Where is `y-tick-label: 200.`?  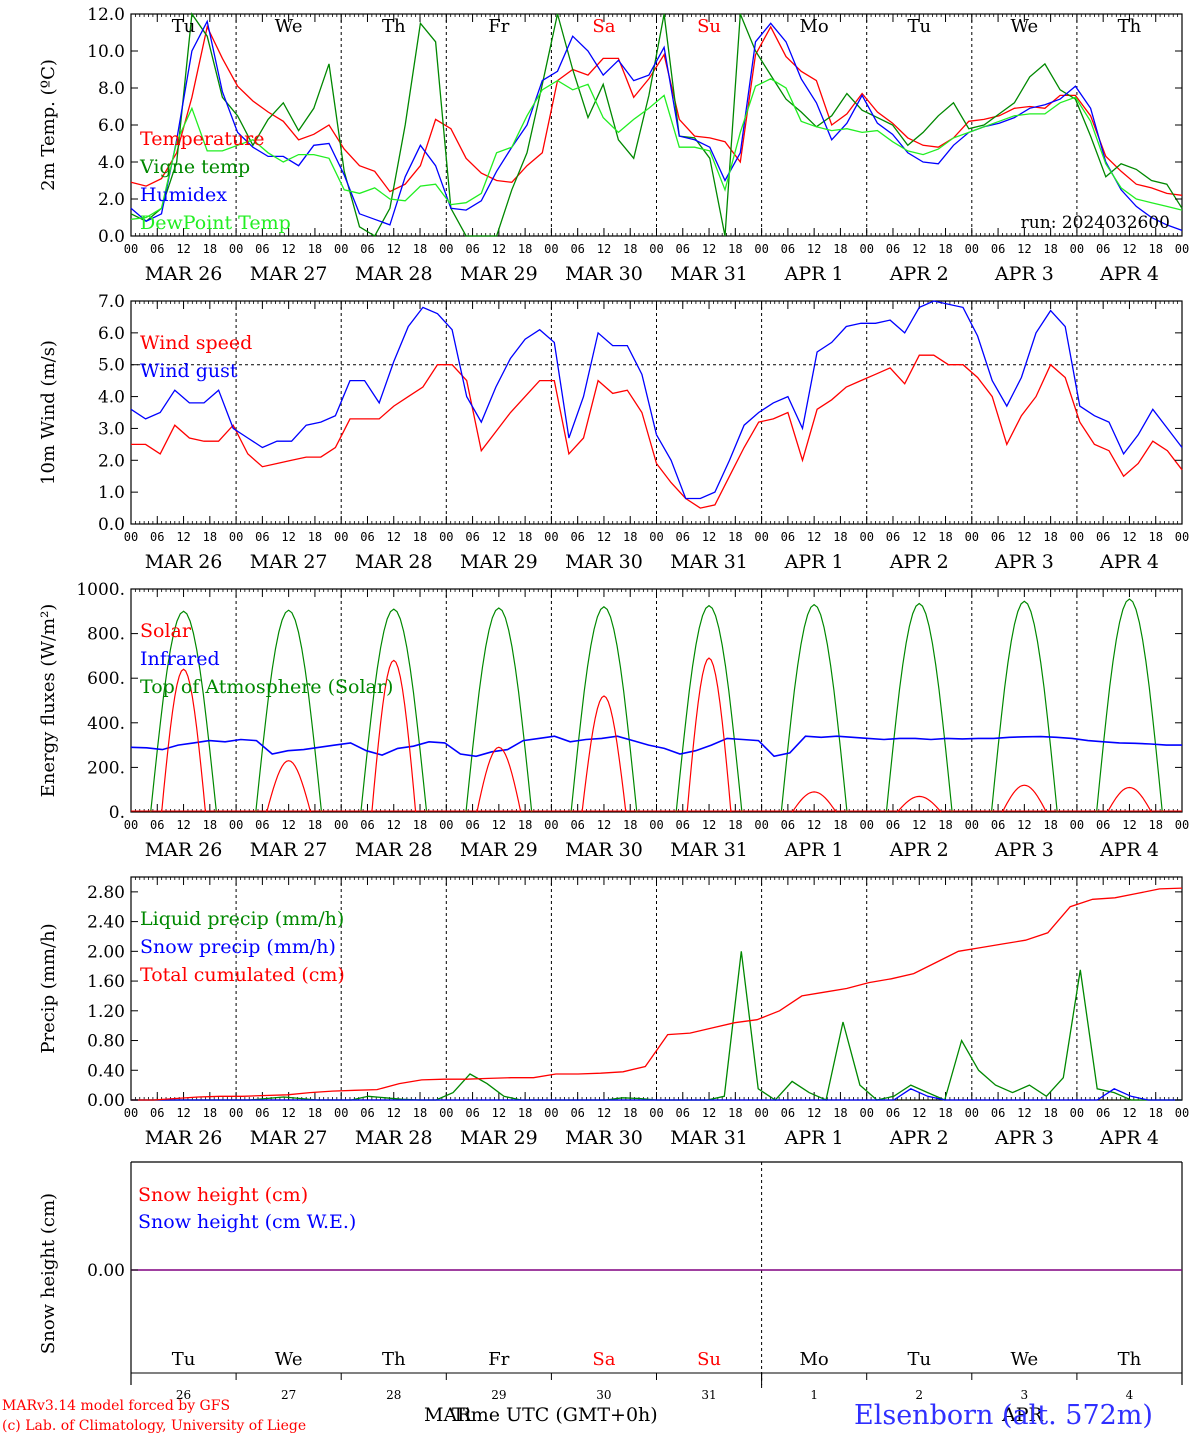 y-tick-label: 200. is located at coordinates (106, 768).